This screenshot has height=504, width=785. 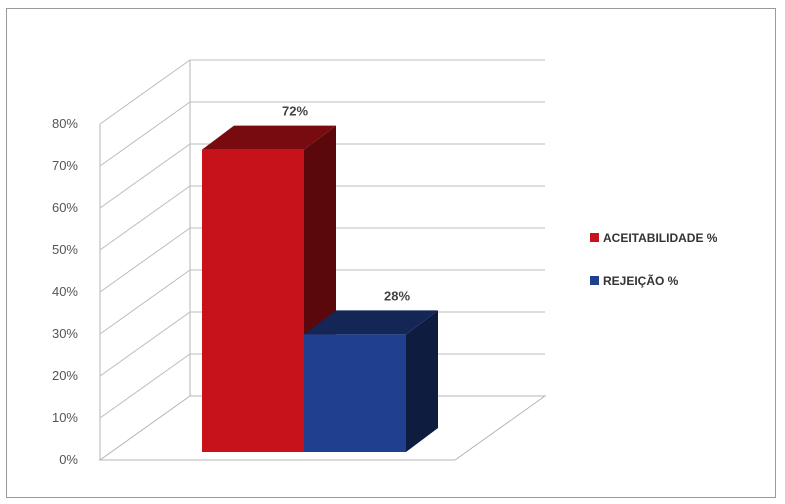 I want to click on legend-label: ACEITABILIDADE %, so click(x=660, y=238).